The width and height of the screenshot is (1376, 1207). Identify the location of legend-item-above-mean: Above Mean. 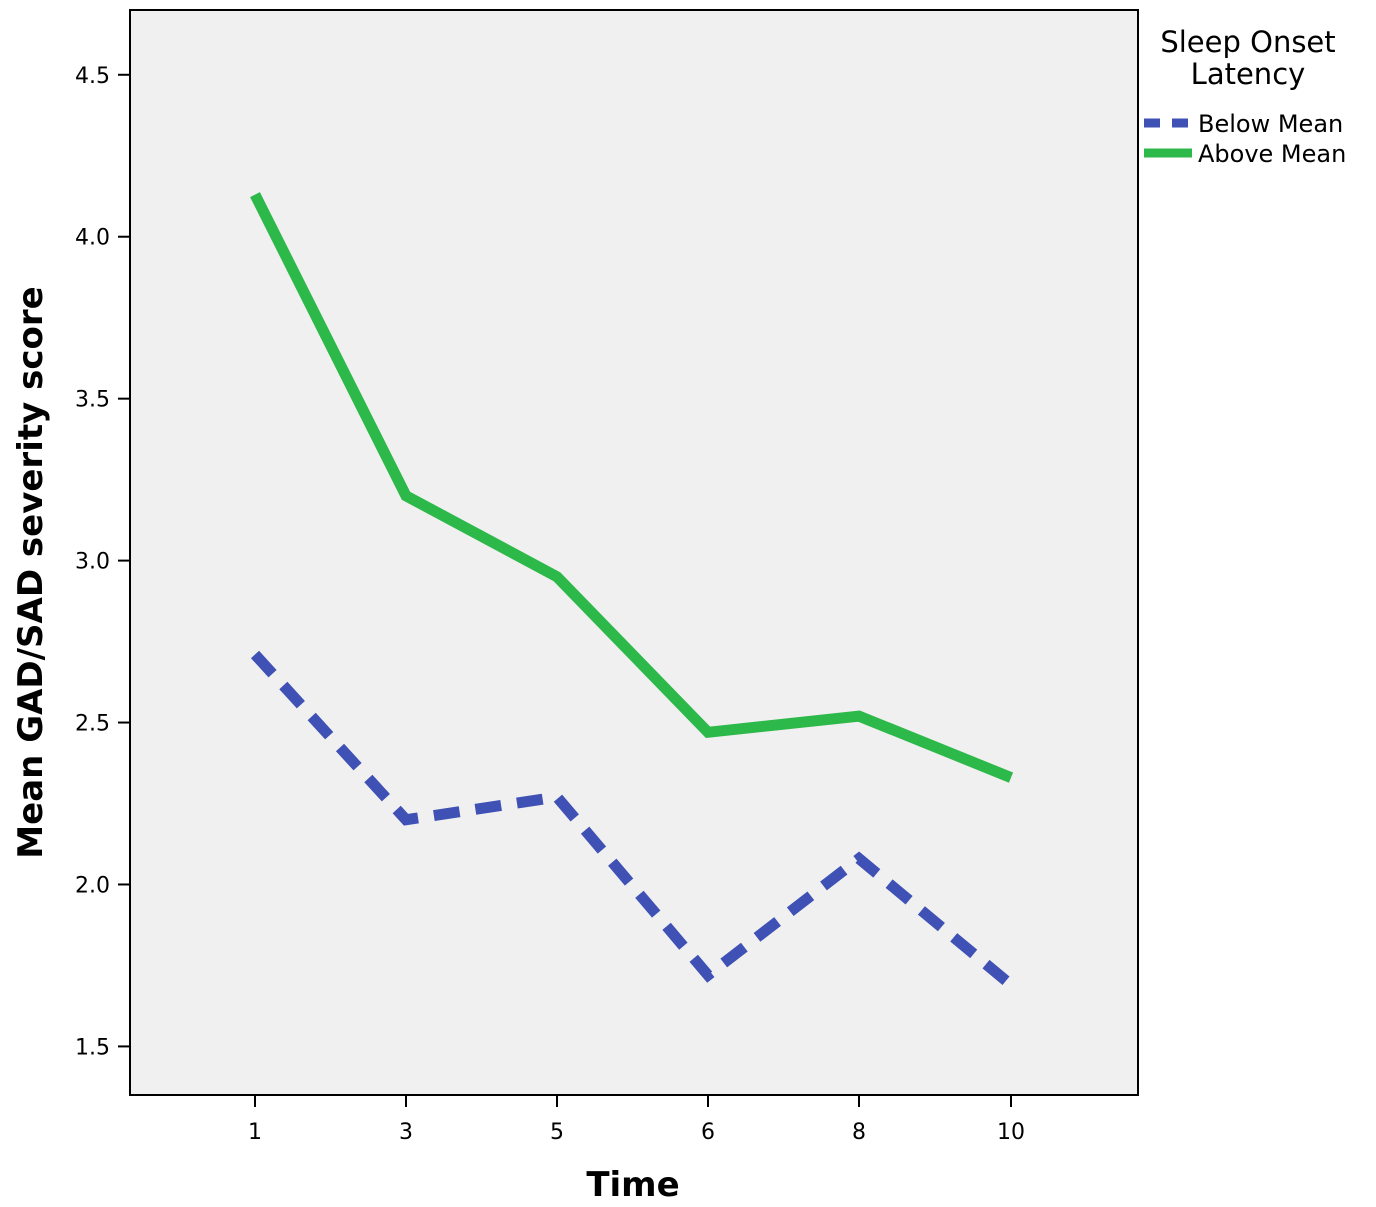
(1245, 154).